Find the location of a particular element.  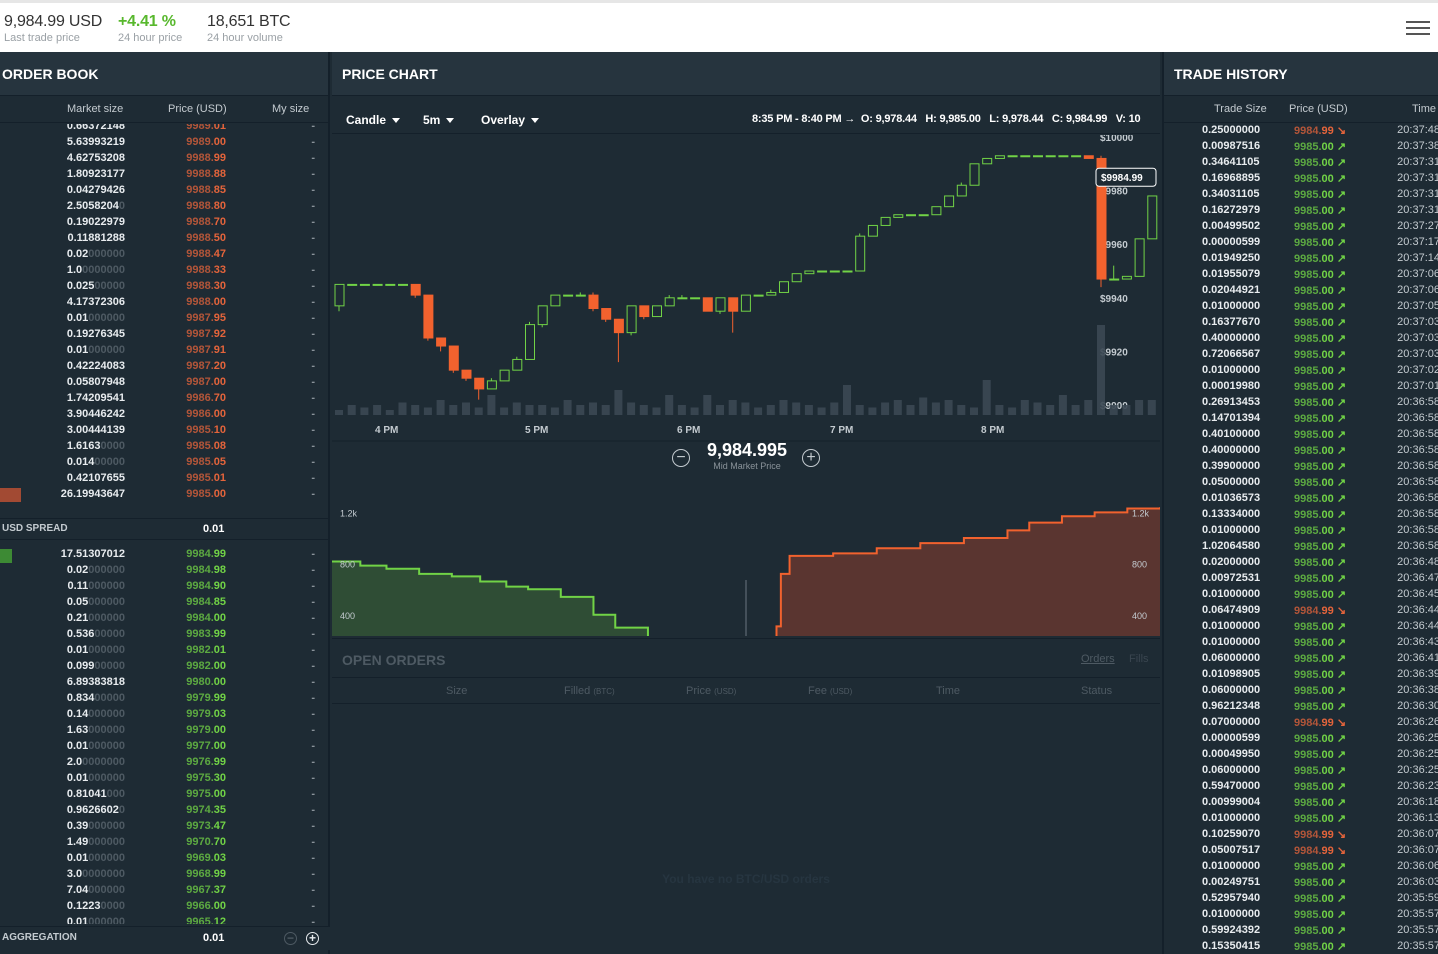

ask-row: 0.05807948 9987.00 - is located at coordinates (165, 384).